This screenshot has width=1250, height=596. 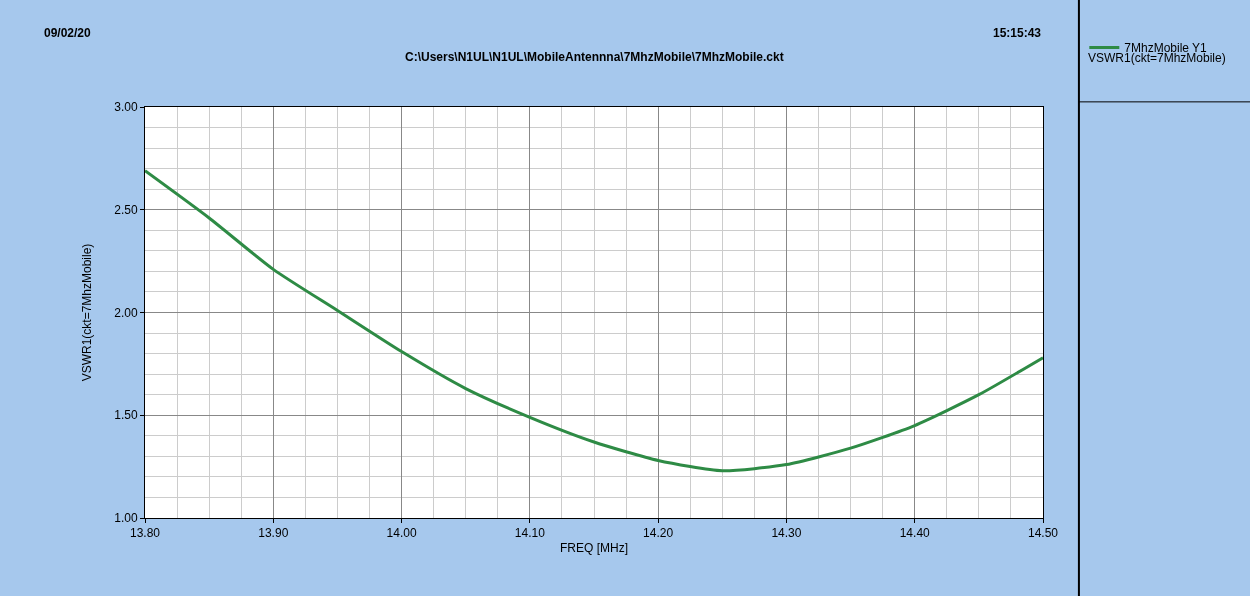 What do you see at coordinates (594, 57) in the screenshot?
I see `chart-subtitle: C:\Users\N1UL\N1UL\MobileAntennna\7MhzMobile\7MhzMobile.ckt` at bounding box center [594, 57].